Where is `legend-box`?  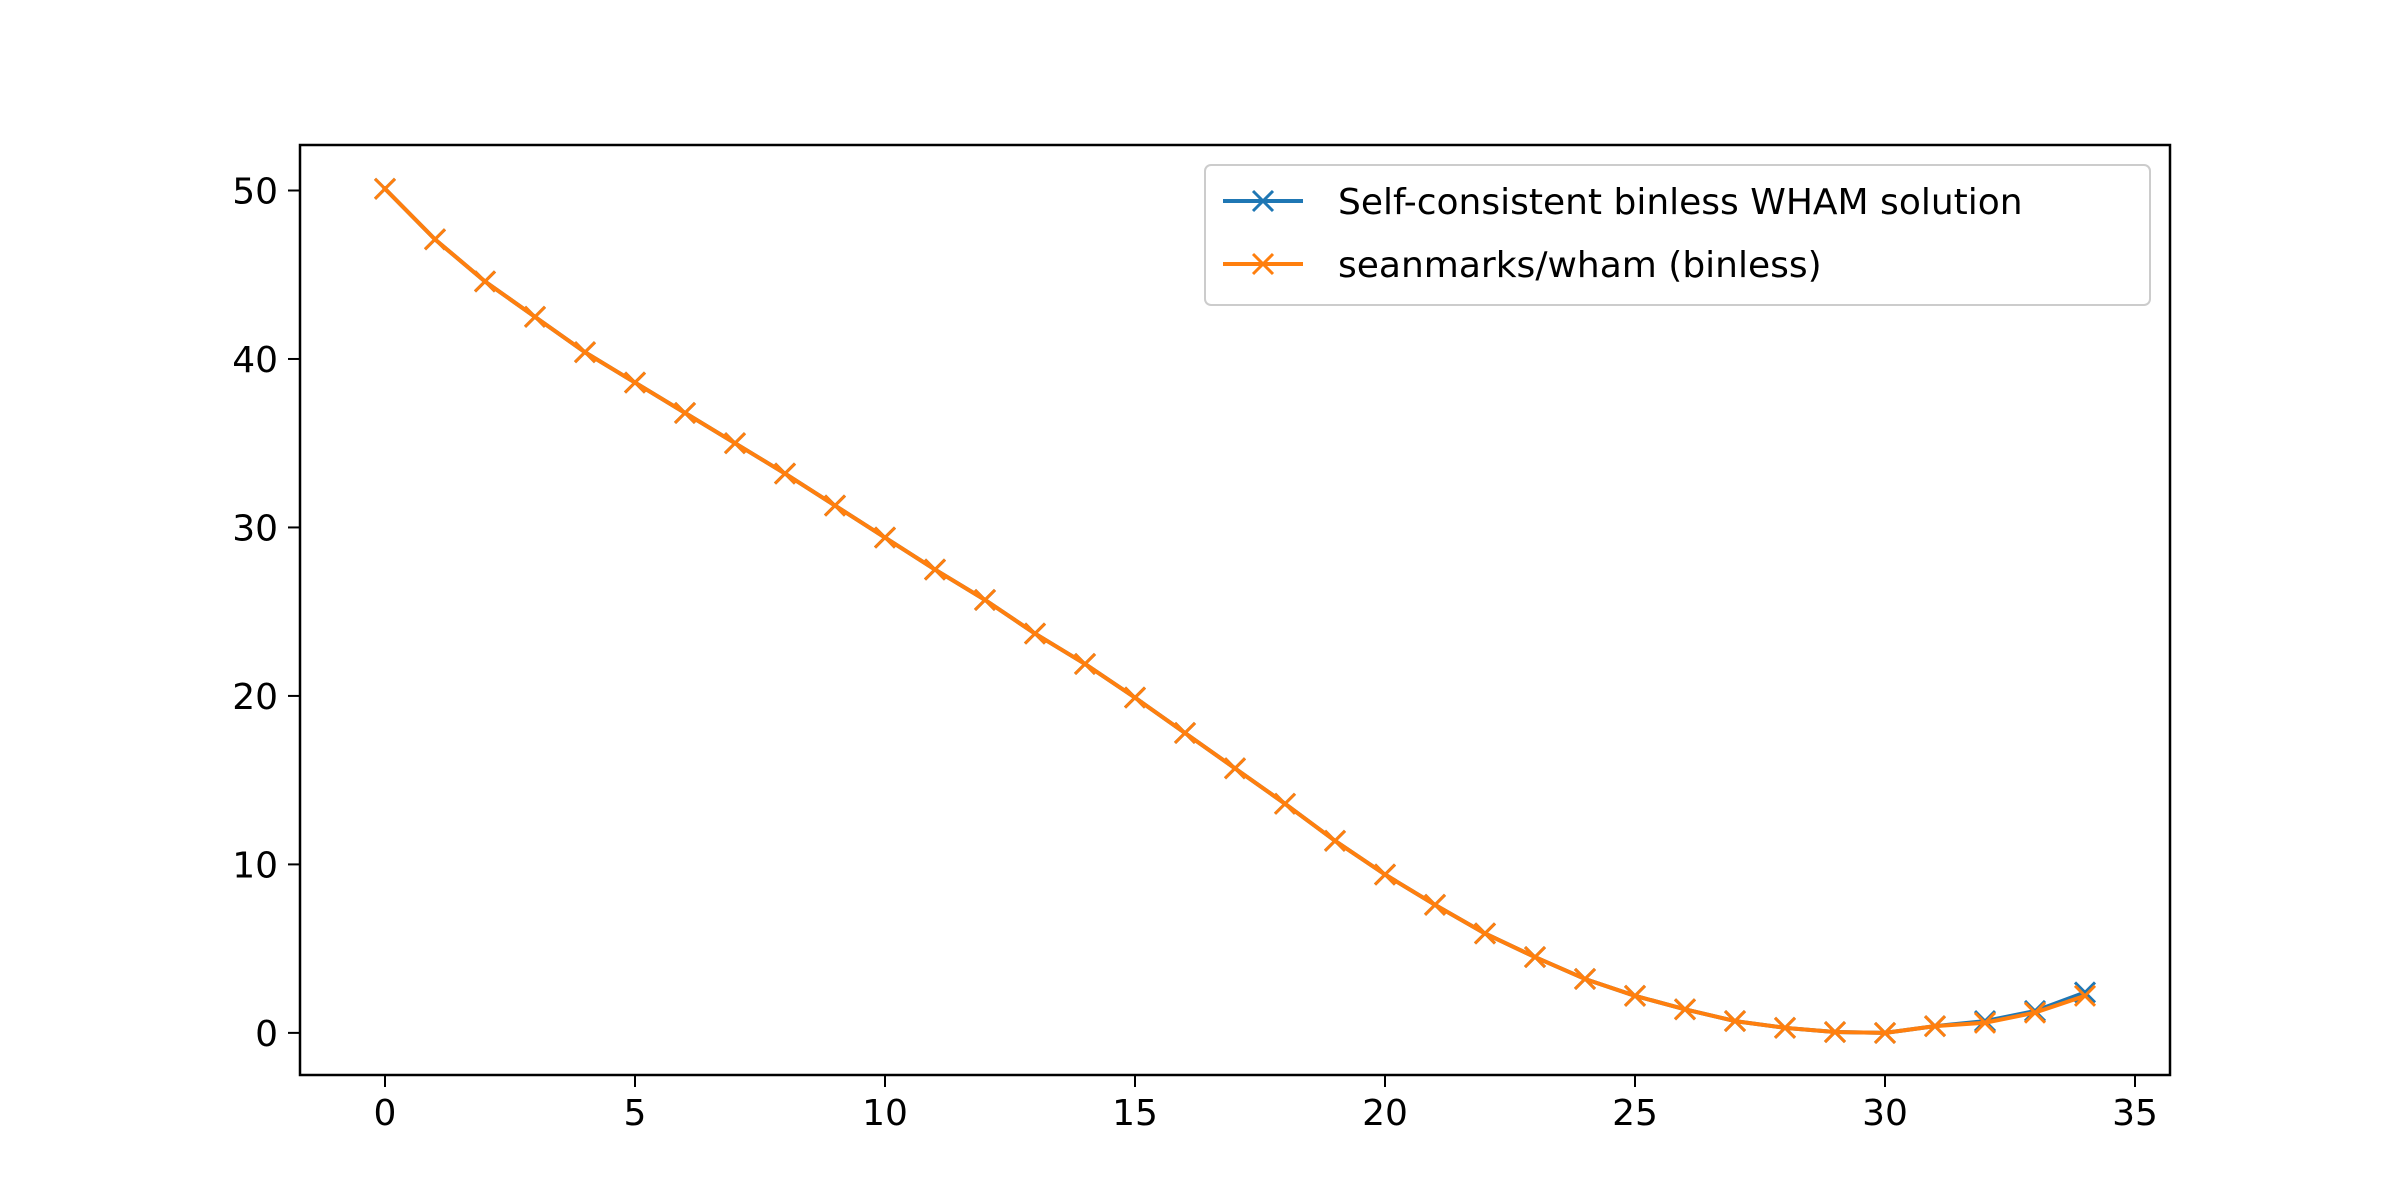 legend-box is located at coordinates (1677, 235).